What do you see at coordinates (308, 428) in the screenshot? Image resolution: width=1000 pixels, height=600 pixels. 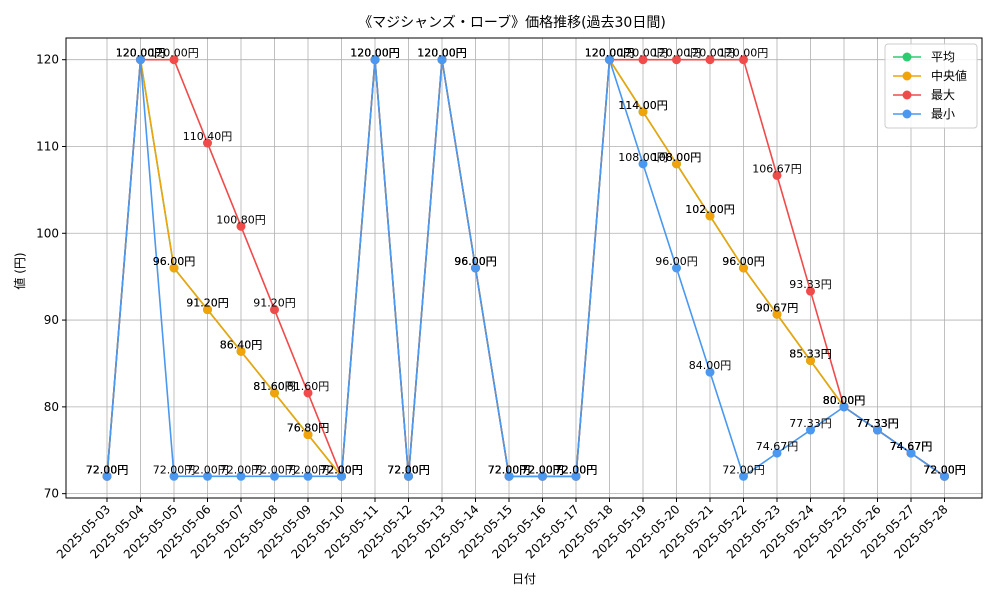 I see `data-label-1: 76.80円` at bounding box center [308, 428].